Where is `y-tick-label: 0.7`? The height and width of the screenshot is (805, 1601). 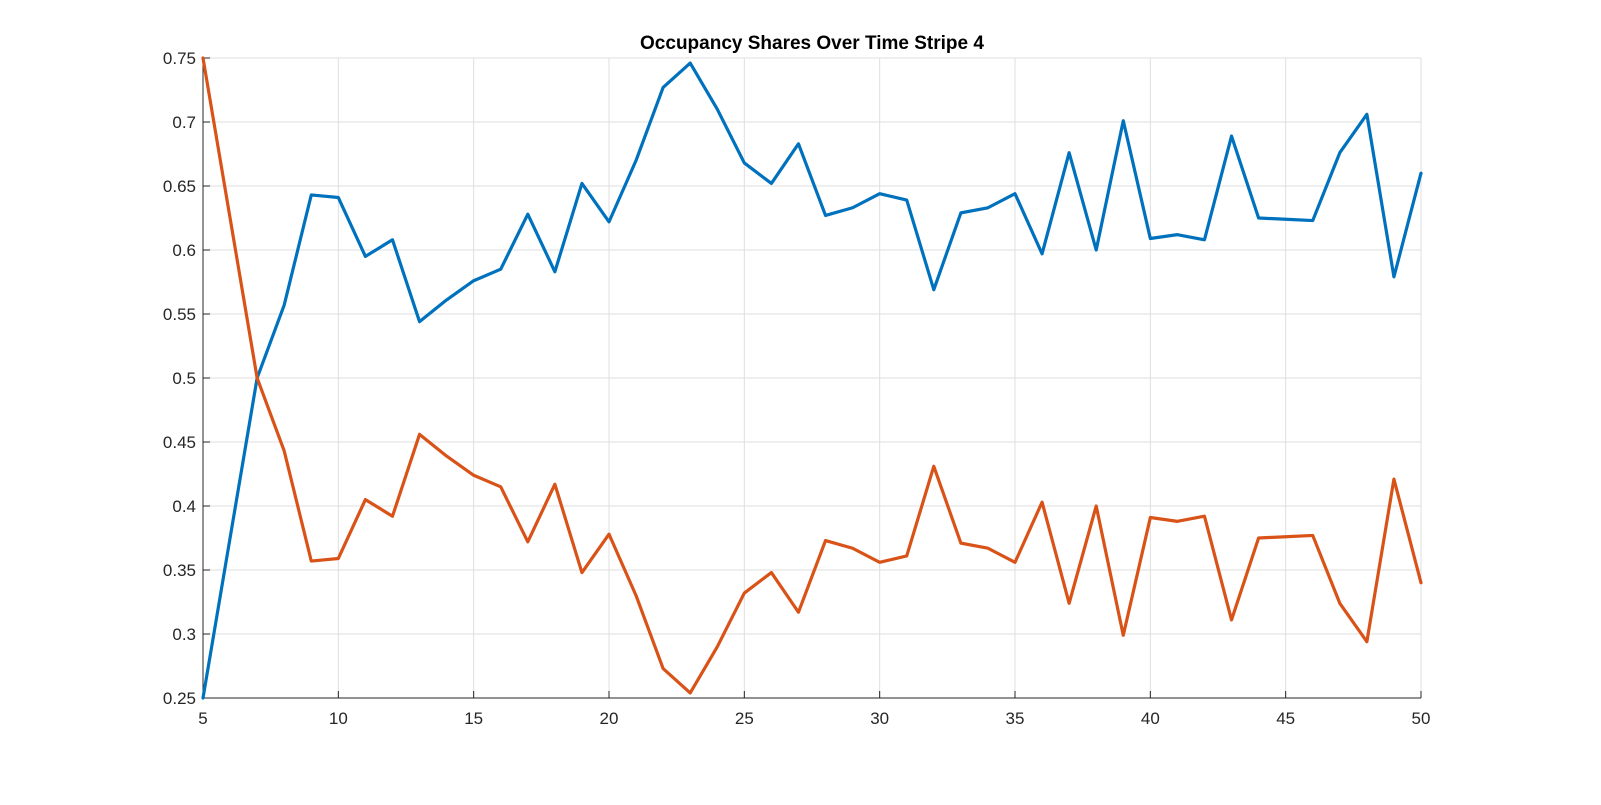 y-tick-label: 0.7 is located at coordinates (184, 122).